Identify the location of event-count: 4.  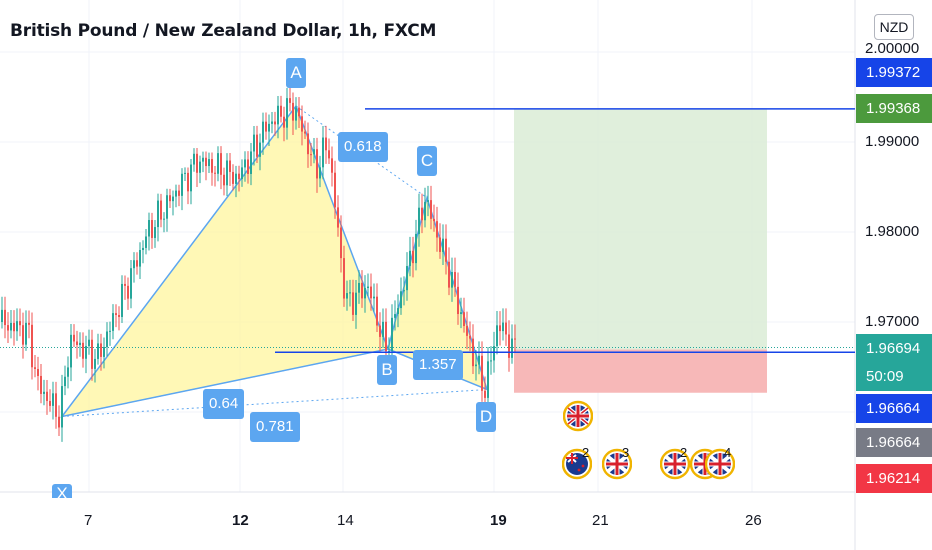
(728, 452).